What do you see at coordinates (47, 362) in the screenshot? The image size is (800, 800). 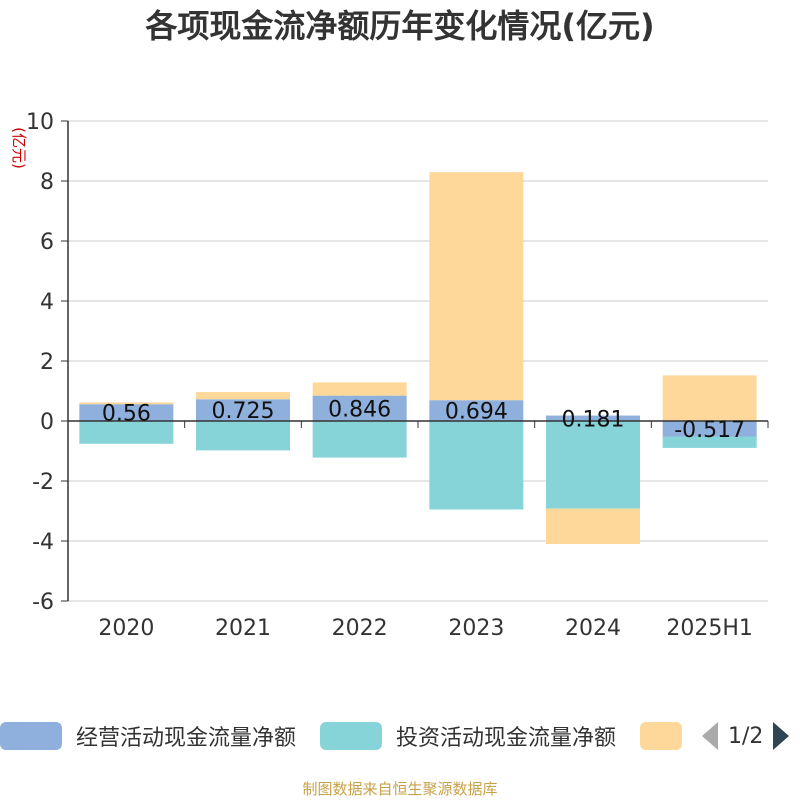 I see `y-tick-label: 2` at bounding box center [47, 362].